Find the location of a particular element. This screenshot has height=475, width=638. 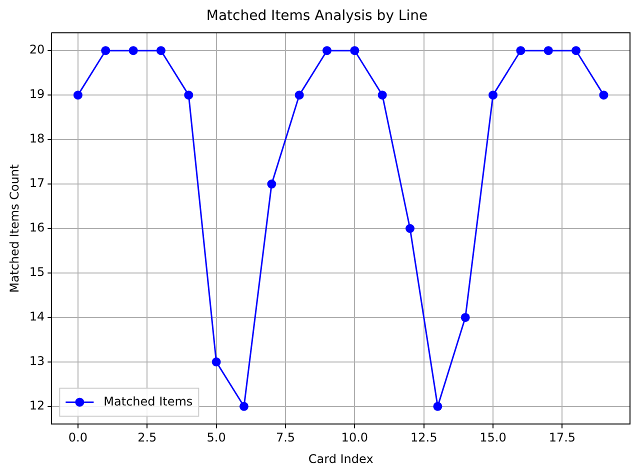

x-tick-label: 0.0 is located at coordinates (78, 437).